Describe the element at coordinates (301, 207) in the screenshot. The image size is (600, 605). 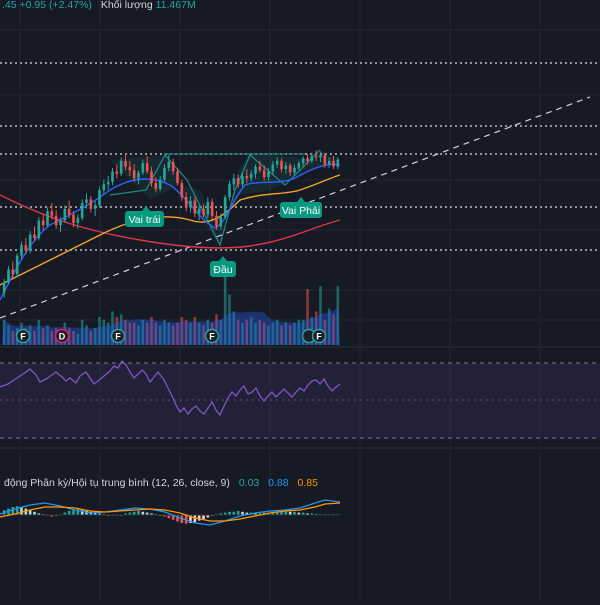
I see `label-right-shoulder: Vai Phải` at that location.